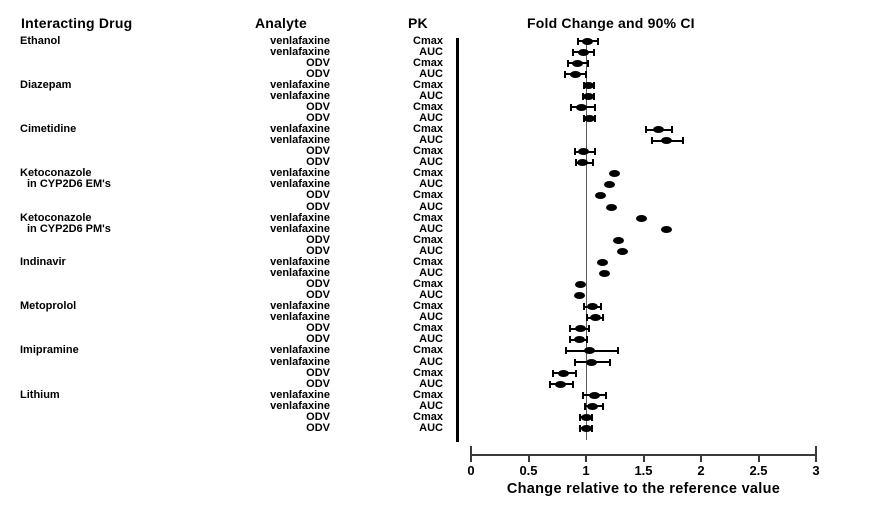 The image size is (889, 511). What do you see at coordinates (56, 217) in the screenshot?
I see `drug-label: Ketoconazole` at bounding box center [56, 217].